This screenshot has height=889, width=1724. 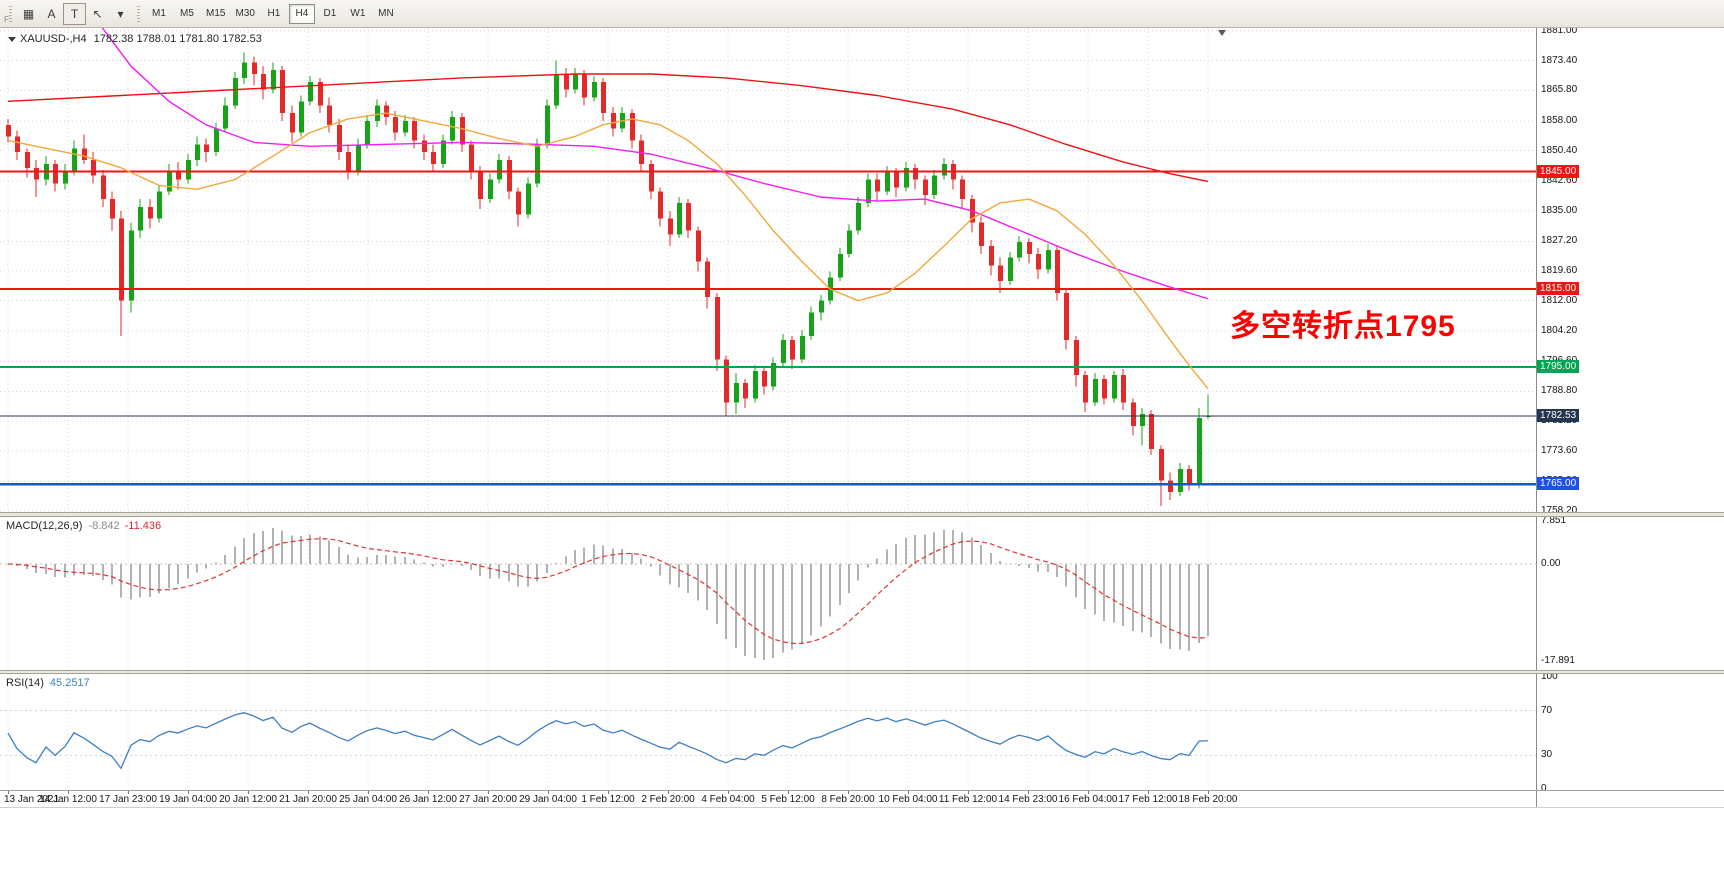 What do you see at coordinates (120, 14) in the screenshot?
I see `toolbar-tool-dropdown-icon: ▾` at bounding box center [120, 14].